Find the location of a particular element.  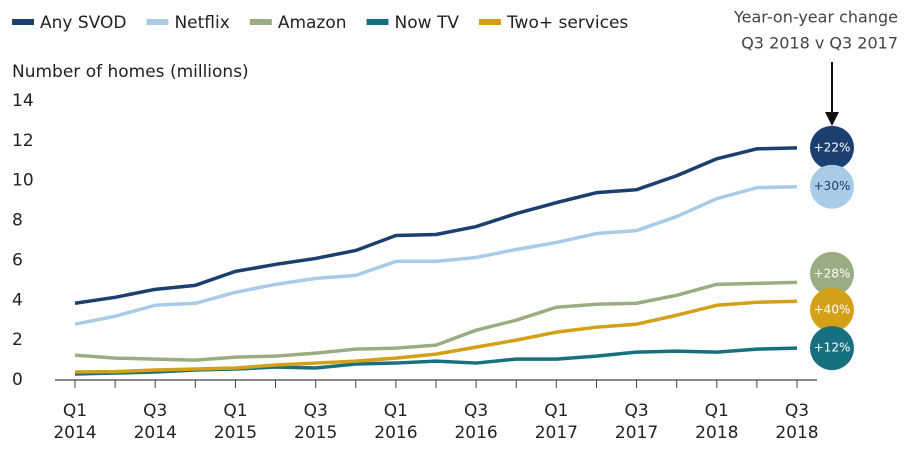

x-tick-label: Q1 2015 is located at coordinates (235, 422).